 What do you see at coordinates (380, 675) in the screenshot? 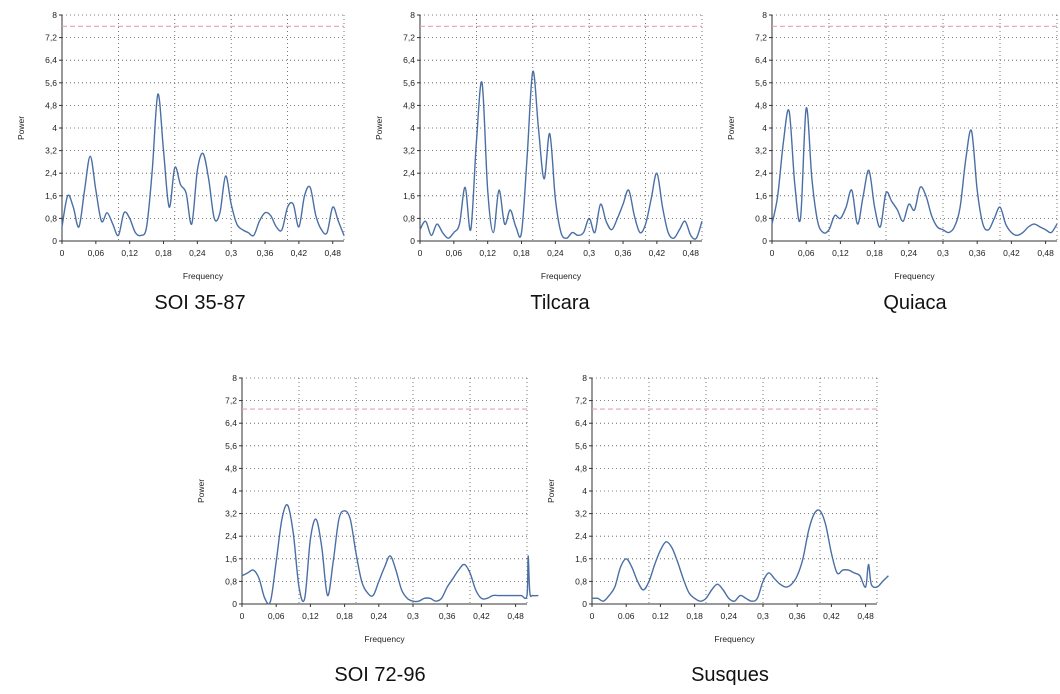
I see `chart-caption-soi-72-96: SOI 72-96` at bounding box center [380, 675].